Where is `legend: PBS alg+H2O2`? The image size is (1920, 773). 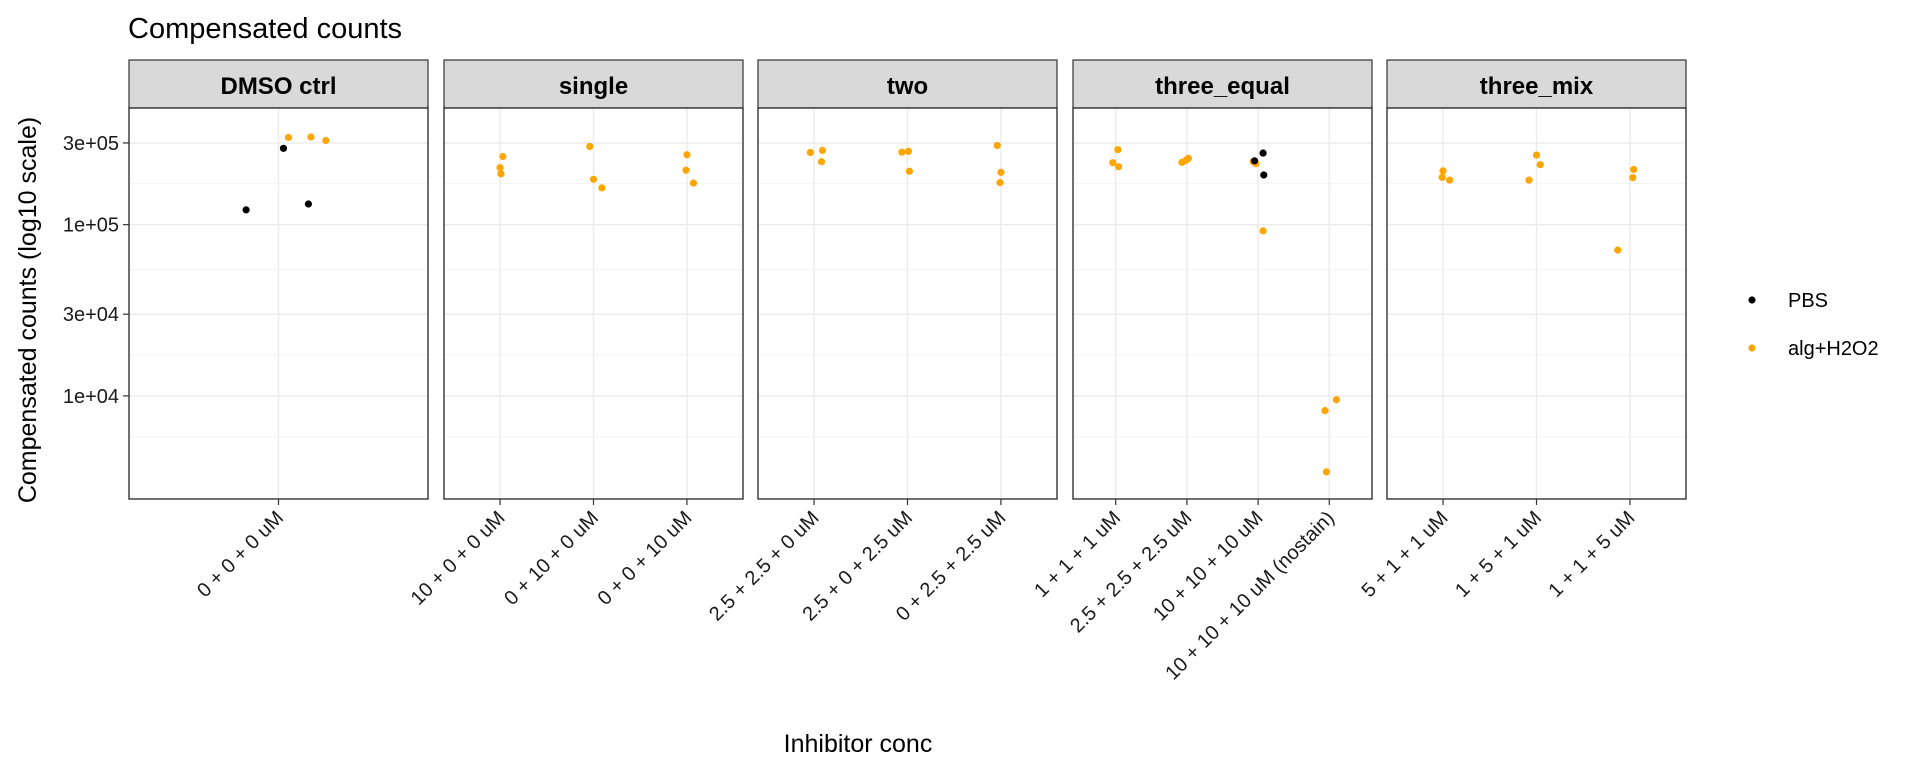 legend: PBS alg+H2O2 is located at coordinates (1813, 325).